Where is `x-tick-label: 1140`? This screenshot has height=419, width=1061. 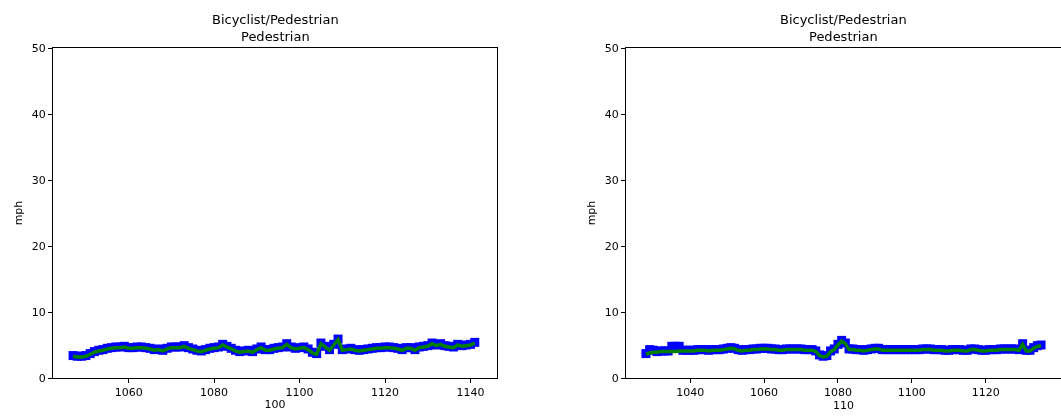
x-tick-label: 1140 is located at coordinates (470, 393).